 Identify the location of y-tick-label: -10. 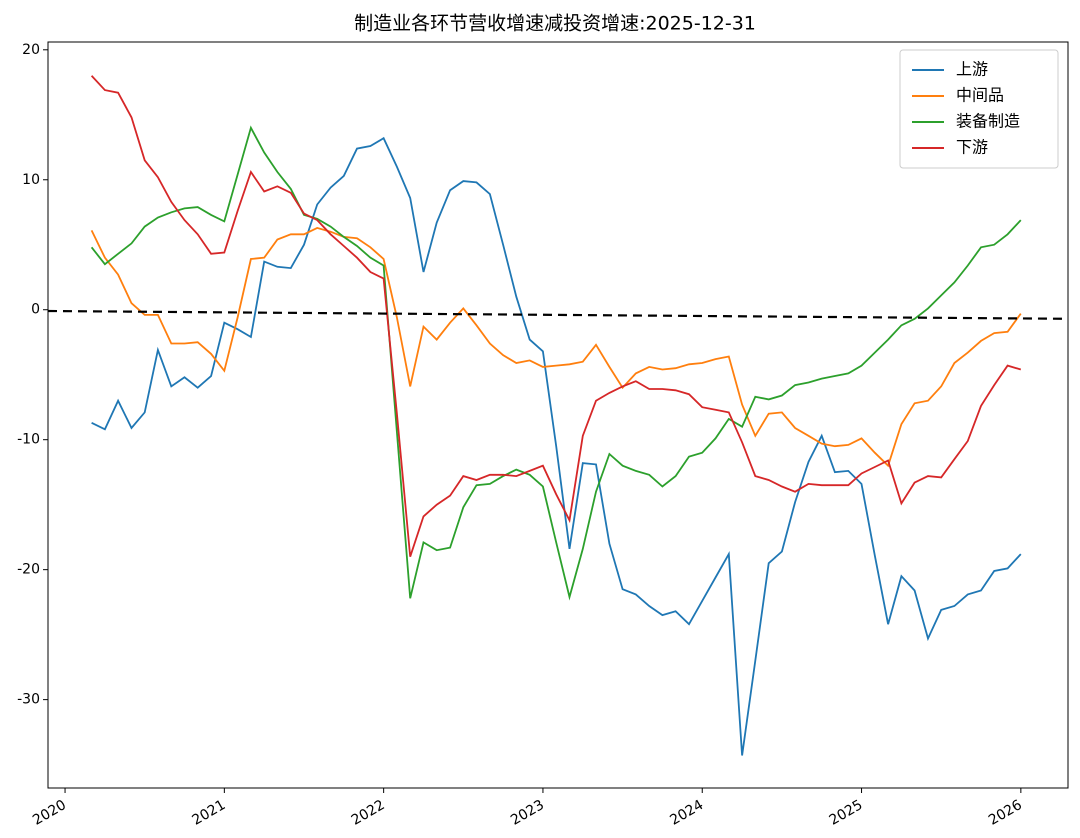
(28, 440).